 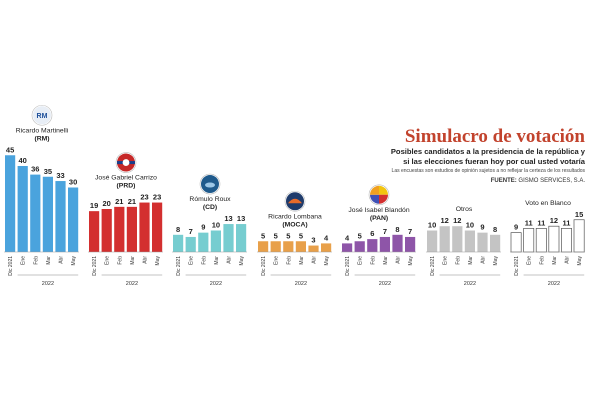 What do you see at coordinates (210, 207) in the screenshot?
I see `series-party-label: (CD)` at bounding box center [210, 207].